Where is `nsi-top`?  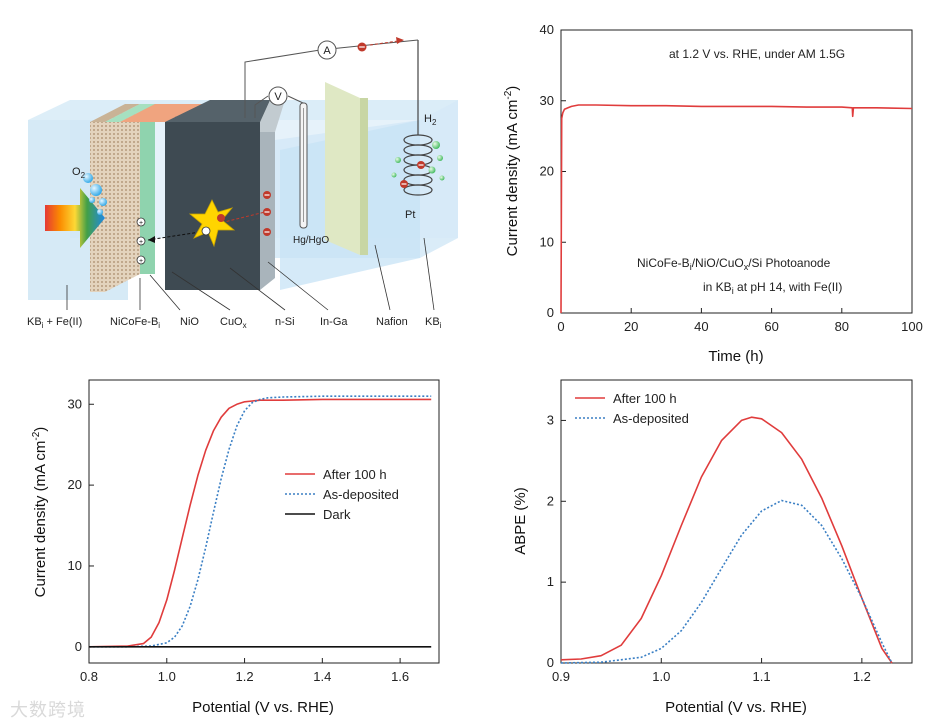
nsi-top is located at coordinates (217, 111).